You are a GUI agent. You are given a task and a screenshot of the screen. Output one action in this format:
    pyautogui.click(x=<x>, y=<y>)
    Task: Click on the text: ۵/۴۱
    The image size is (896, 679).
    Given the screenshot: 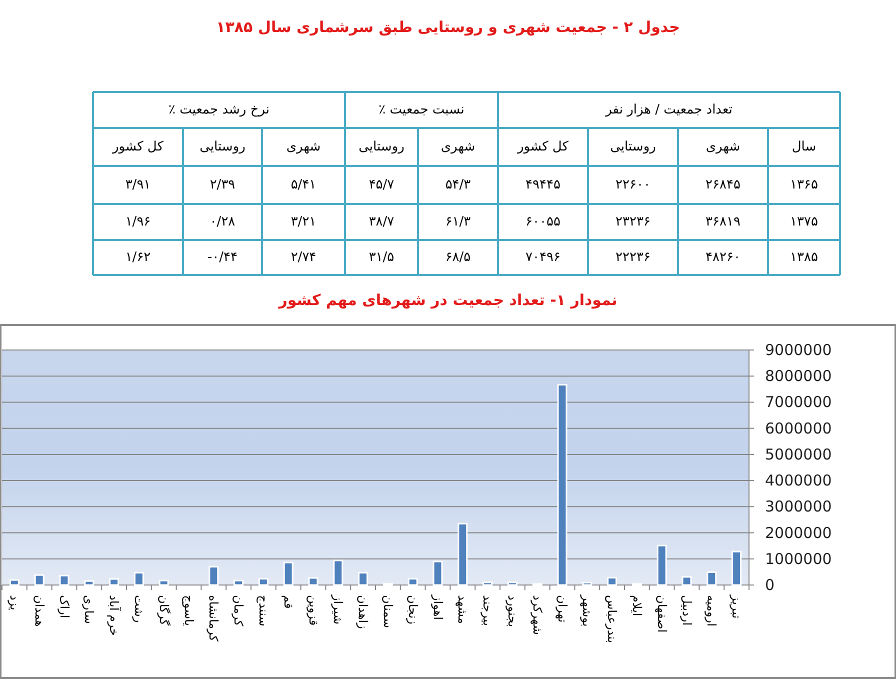 What is the action you would take?
    pyautogui.click(x=303, y=185)
    